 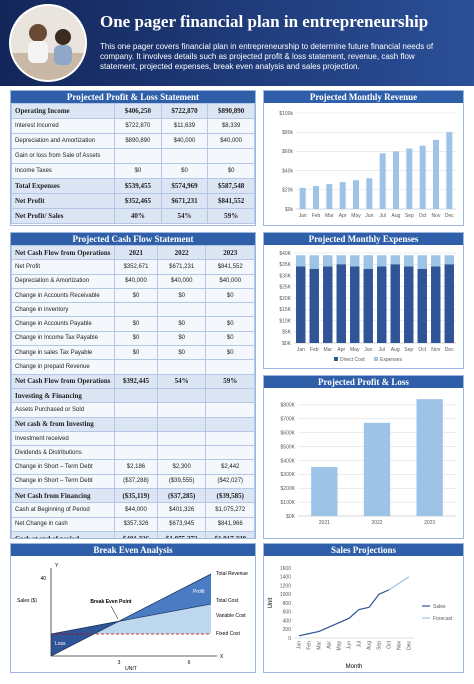 What do you see at coordinates (184, 111) in the screenshot?
I see `cell: $722,870` at bounding box center [184, 111].